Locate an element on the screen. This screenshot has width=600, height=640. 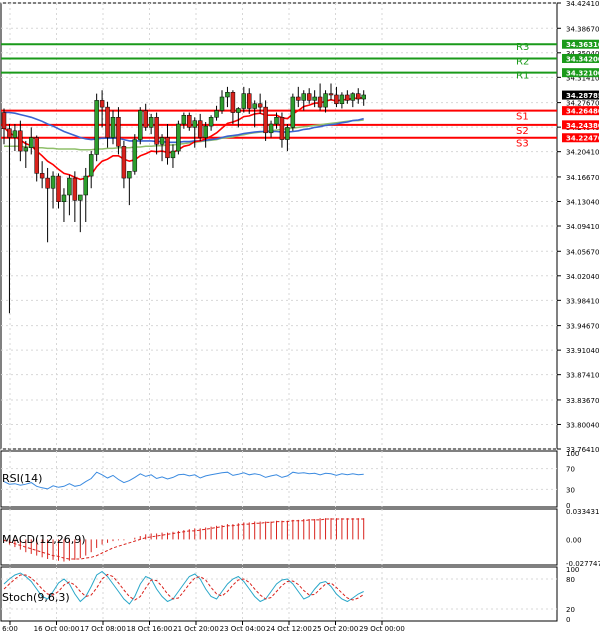
y-axis-tick-label: 34.09410 is located at coordinates (582, 227).